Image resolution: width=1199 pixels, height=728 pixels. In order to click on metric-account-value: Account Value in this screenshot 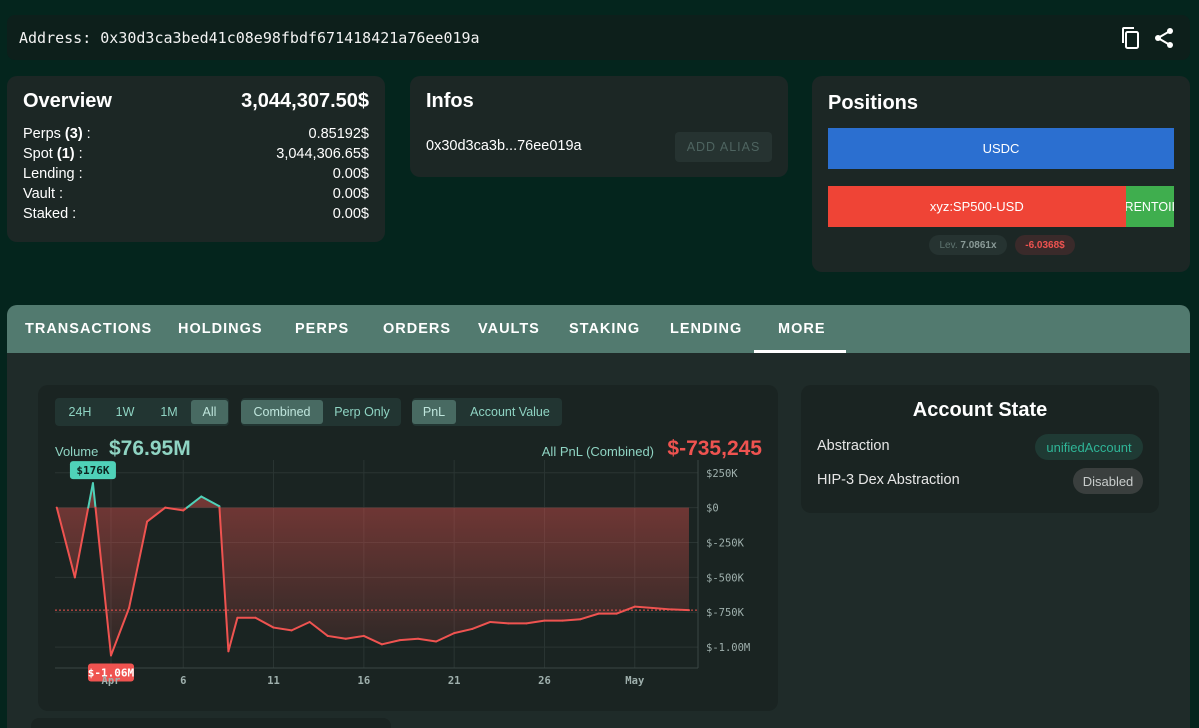, I will do `click(510, 412)`.